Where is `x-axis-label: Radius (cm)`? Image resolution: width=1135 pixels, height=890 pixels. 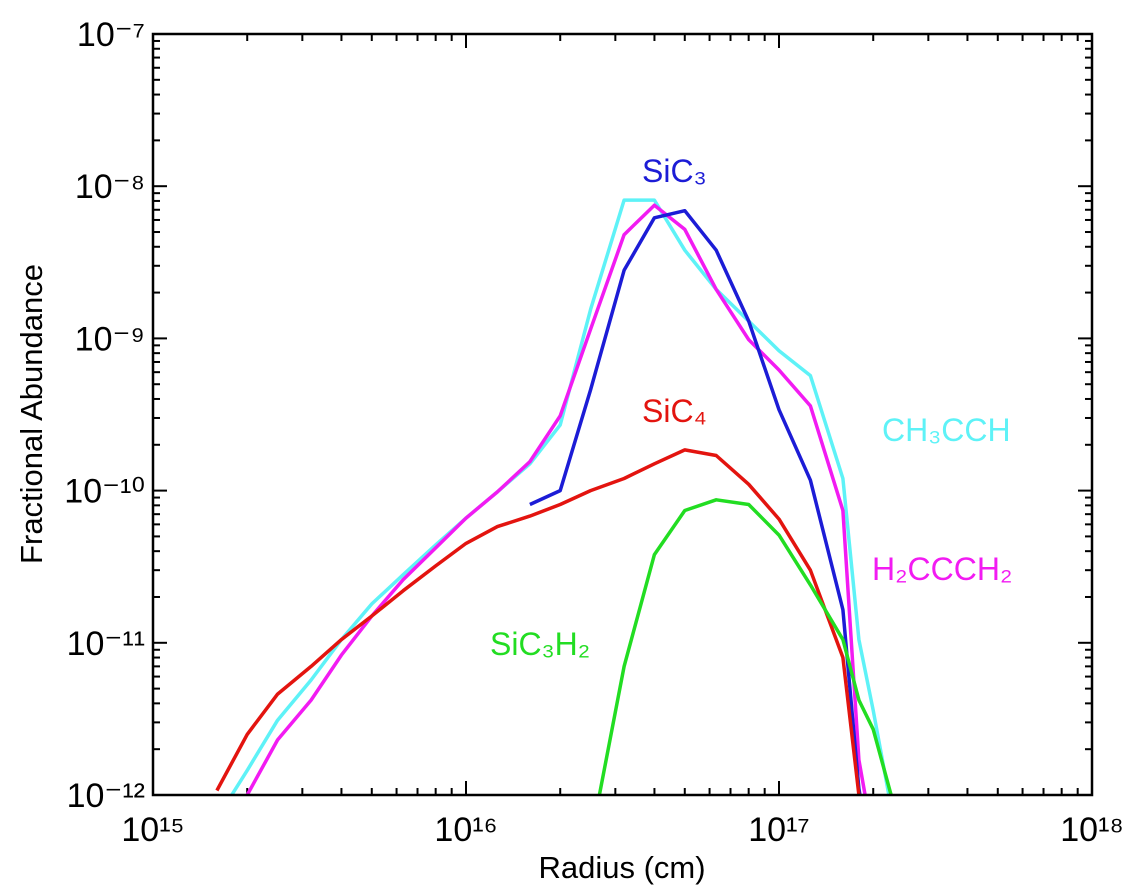
x-axis-label: Radius (cm) is located at coordinates (621, 867).